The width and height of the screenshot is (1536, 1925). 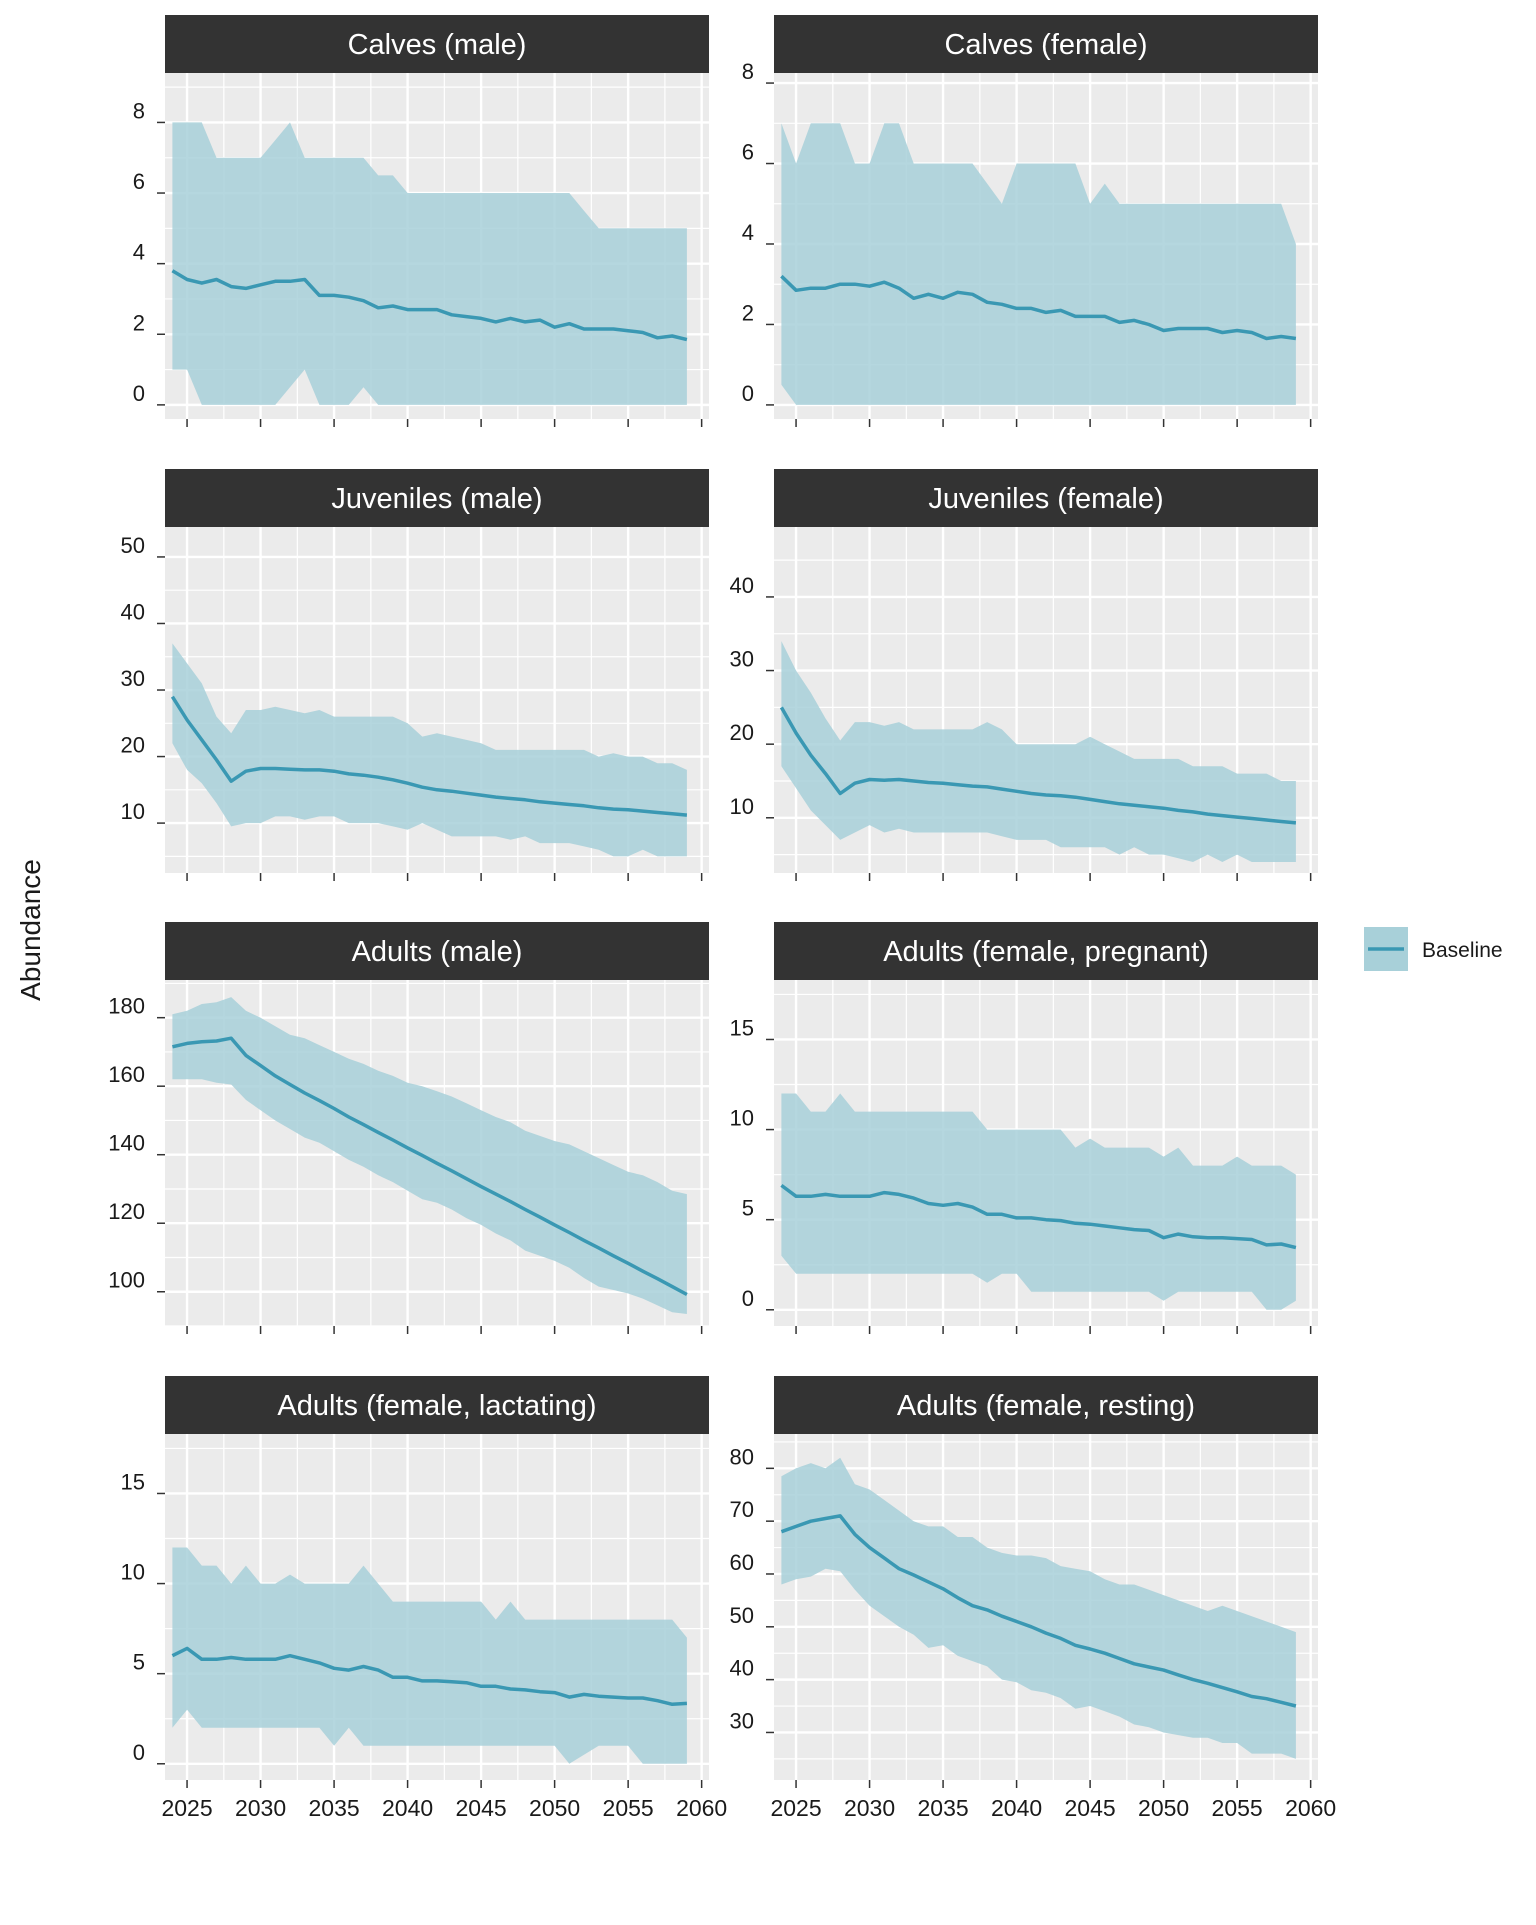 What do you see at coordinates (126, 1074) in the screenshot?
I see `y-tick-label: 160` at bounding box center [126, 1074].